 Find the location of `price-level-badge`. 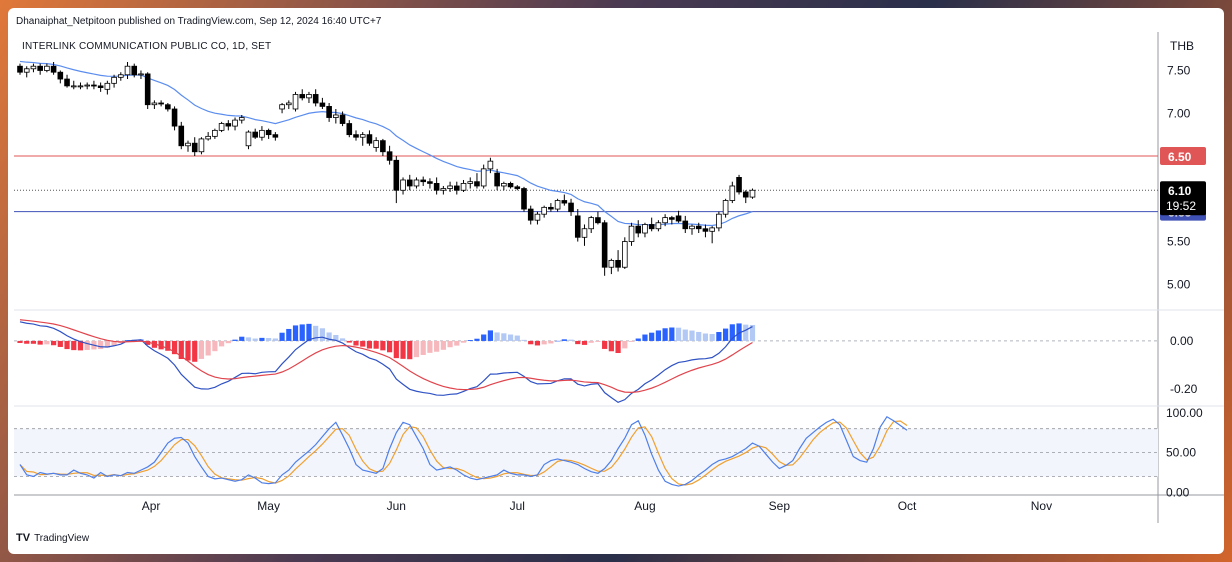

price-level-badge is located at coordinates (1183, 156).